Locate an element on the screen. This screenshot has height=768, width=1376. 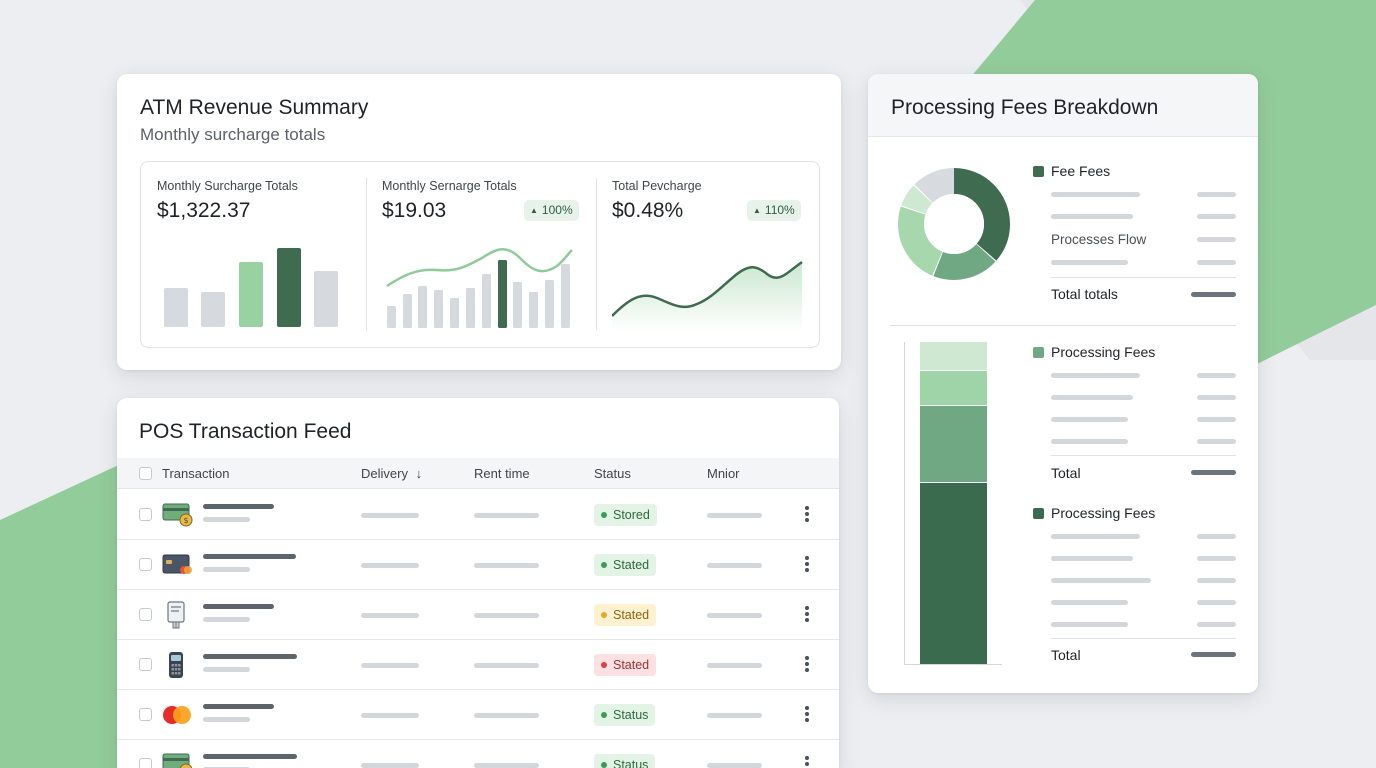
legend-fee-fees: Fee Fees is located at coordinates (1071, 171).